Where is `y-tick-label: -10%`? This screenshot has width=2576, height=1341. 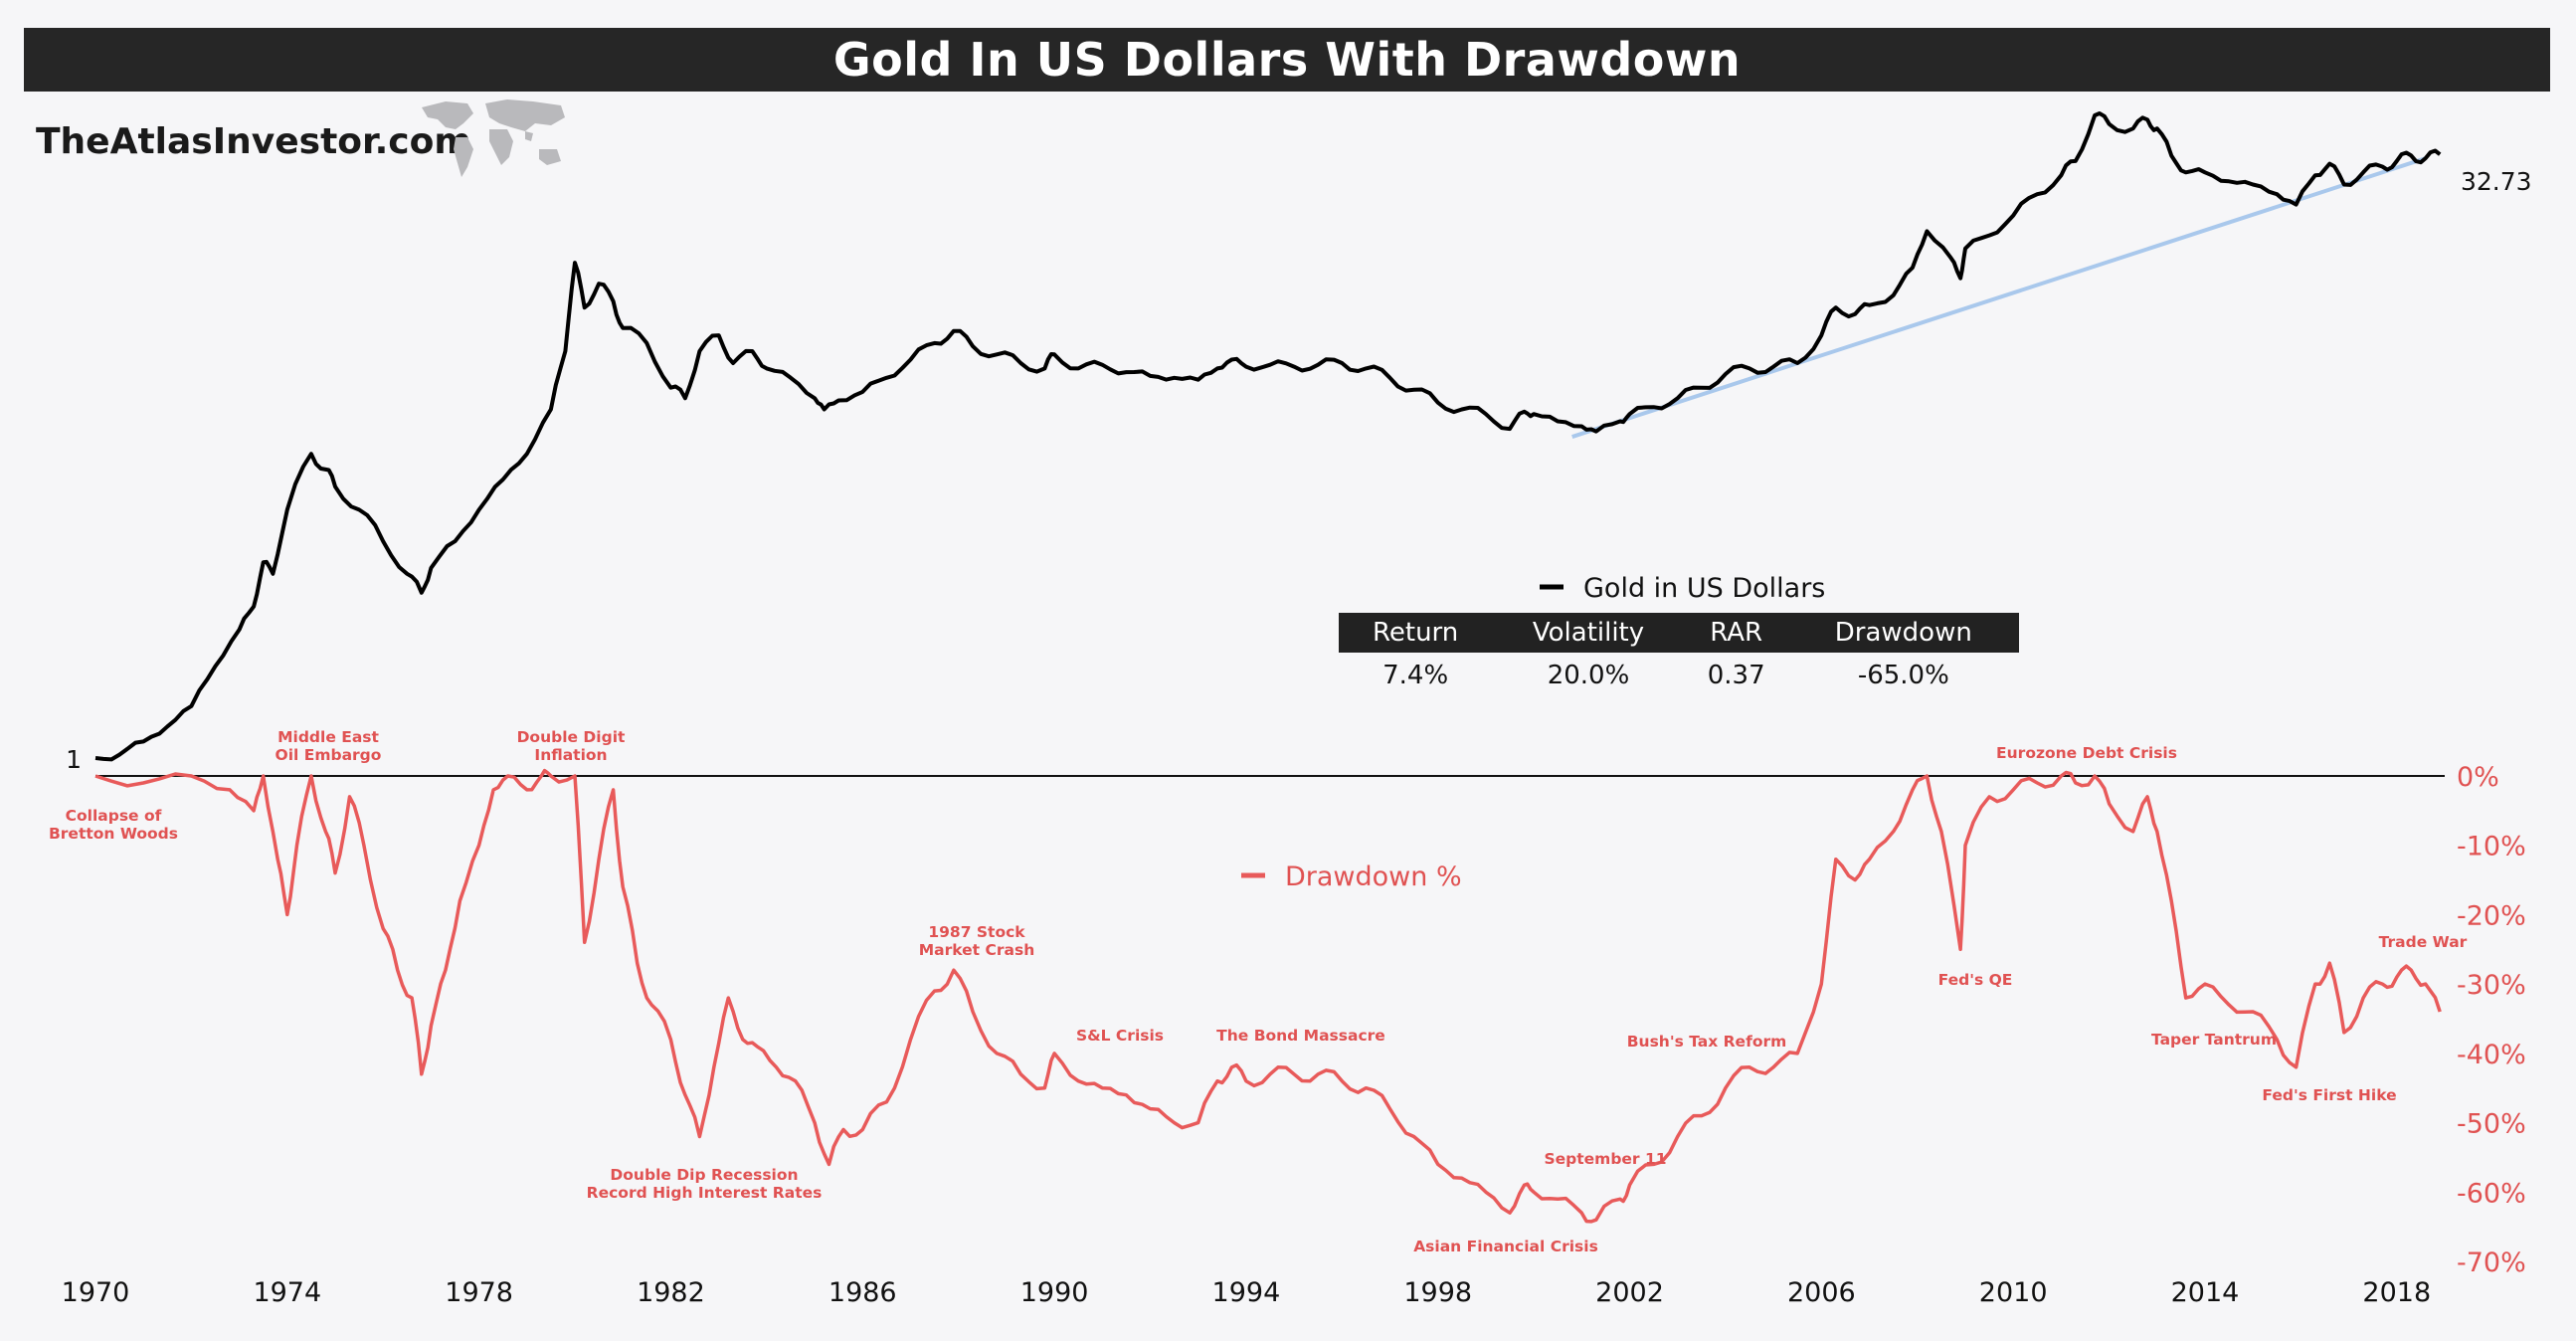 y-tick-label: -10% is located at coordinates (2491, 847).